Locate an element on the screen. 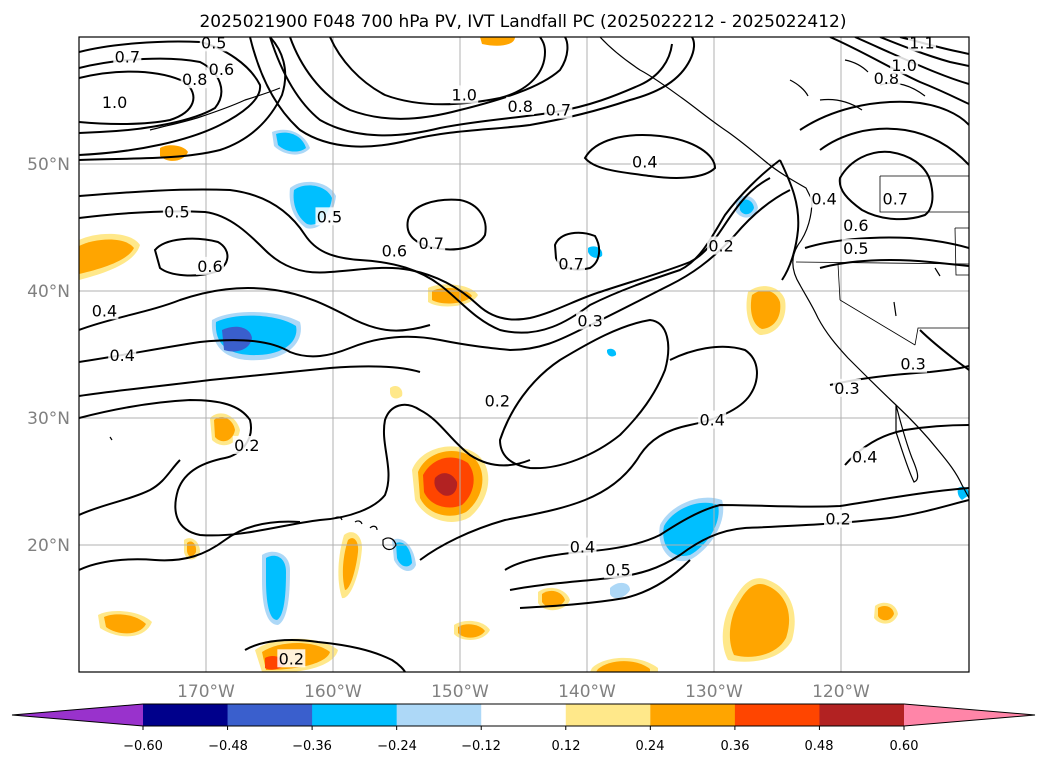  colorbar-extend-low is located at coordinates (77, 715).